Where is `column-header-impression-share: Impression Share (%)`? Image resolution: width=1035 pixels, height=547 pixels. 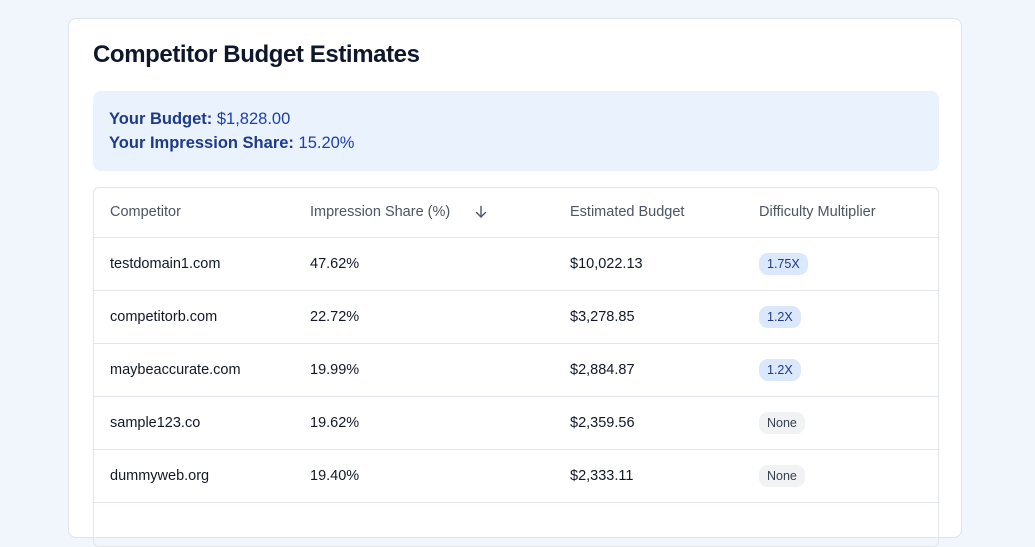 column-header-impression-share: Impression Share (%) is located at coordinates (424, 213).